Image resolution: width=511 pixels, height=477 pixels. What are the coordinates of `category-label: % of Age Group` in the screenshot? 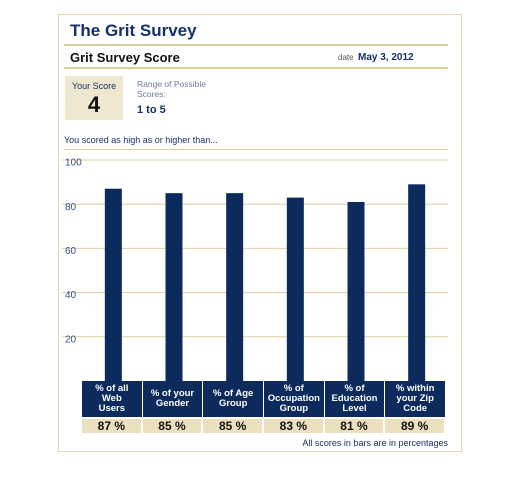 It's located at (233, 399).